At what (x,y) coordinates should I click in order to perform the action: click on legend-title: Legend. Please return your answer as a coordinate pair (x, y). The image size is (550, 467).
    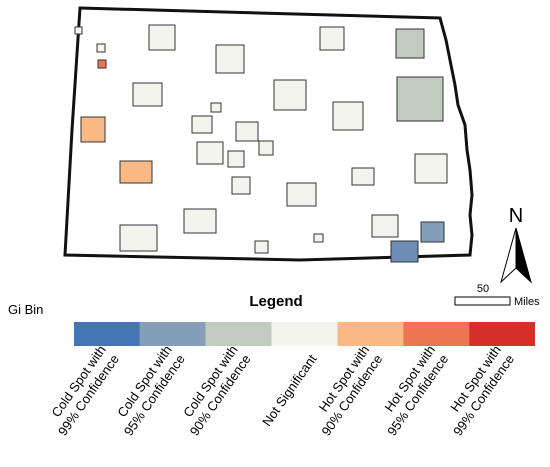
    Looking at the image, I should click on (275, 301).